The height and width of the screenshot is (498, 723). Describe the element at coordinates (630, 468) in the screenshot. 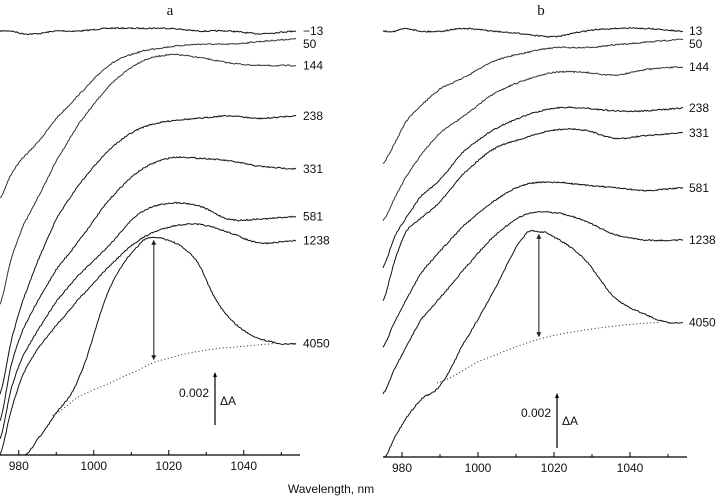

I see `panel-b-tick-label-1040: 1040` at that location.